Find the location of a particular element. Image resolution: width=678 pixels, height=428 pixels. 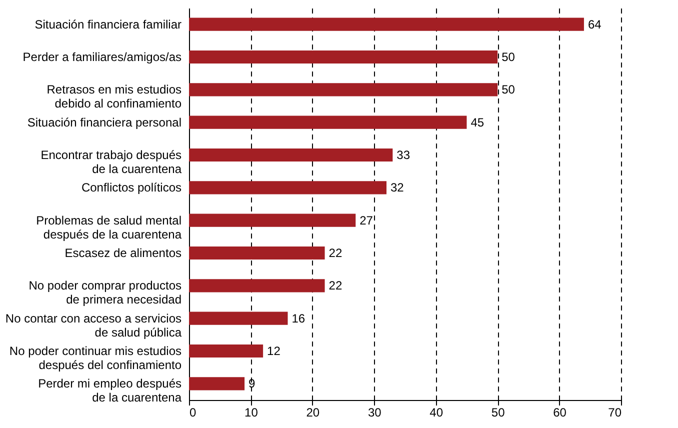

data-label: 33 is located at coordinates (403, 155).